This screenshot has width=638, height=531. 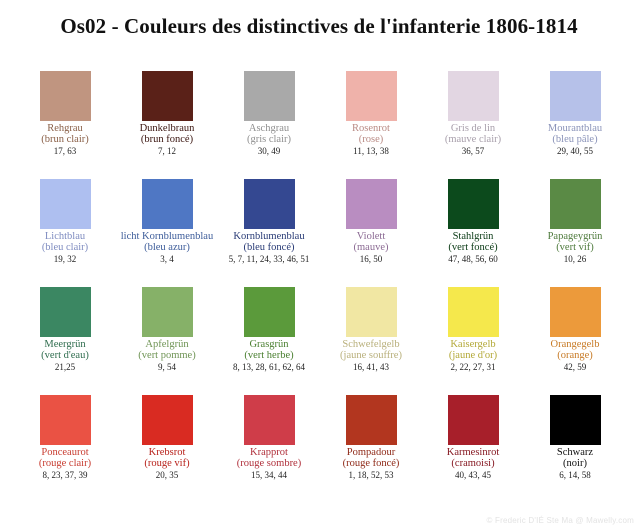 I want to click on regiment-numbers: 6, 14, 58, so click(x=575, y=475).